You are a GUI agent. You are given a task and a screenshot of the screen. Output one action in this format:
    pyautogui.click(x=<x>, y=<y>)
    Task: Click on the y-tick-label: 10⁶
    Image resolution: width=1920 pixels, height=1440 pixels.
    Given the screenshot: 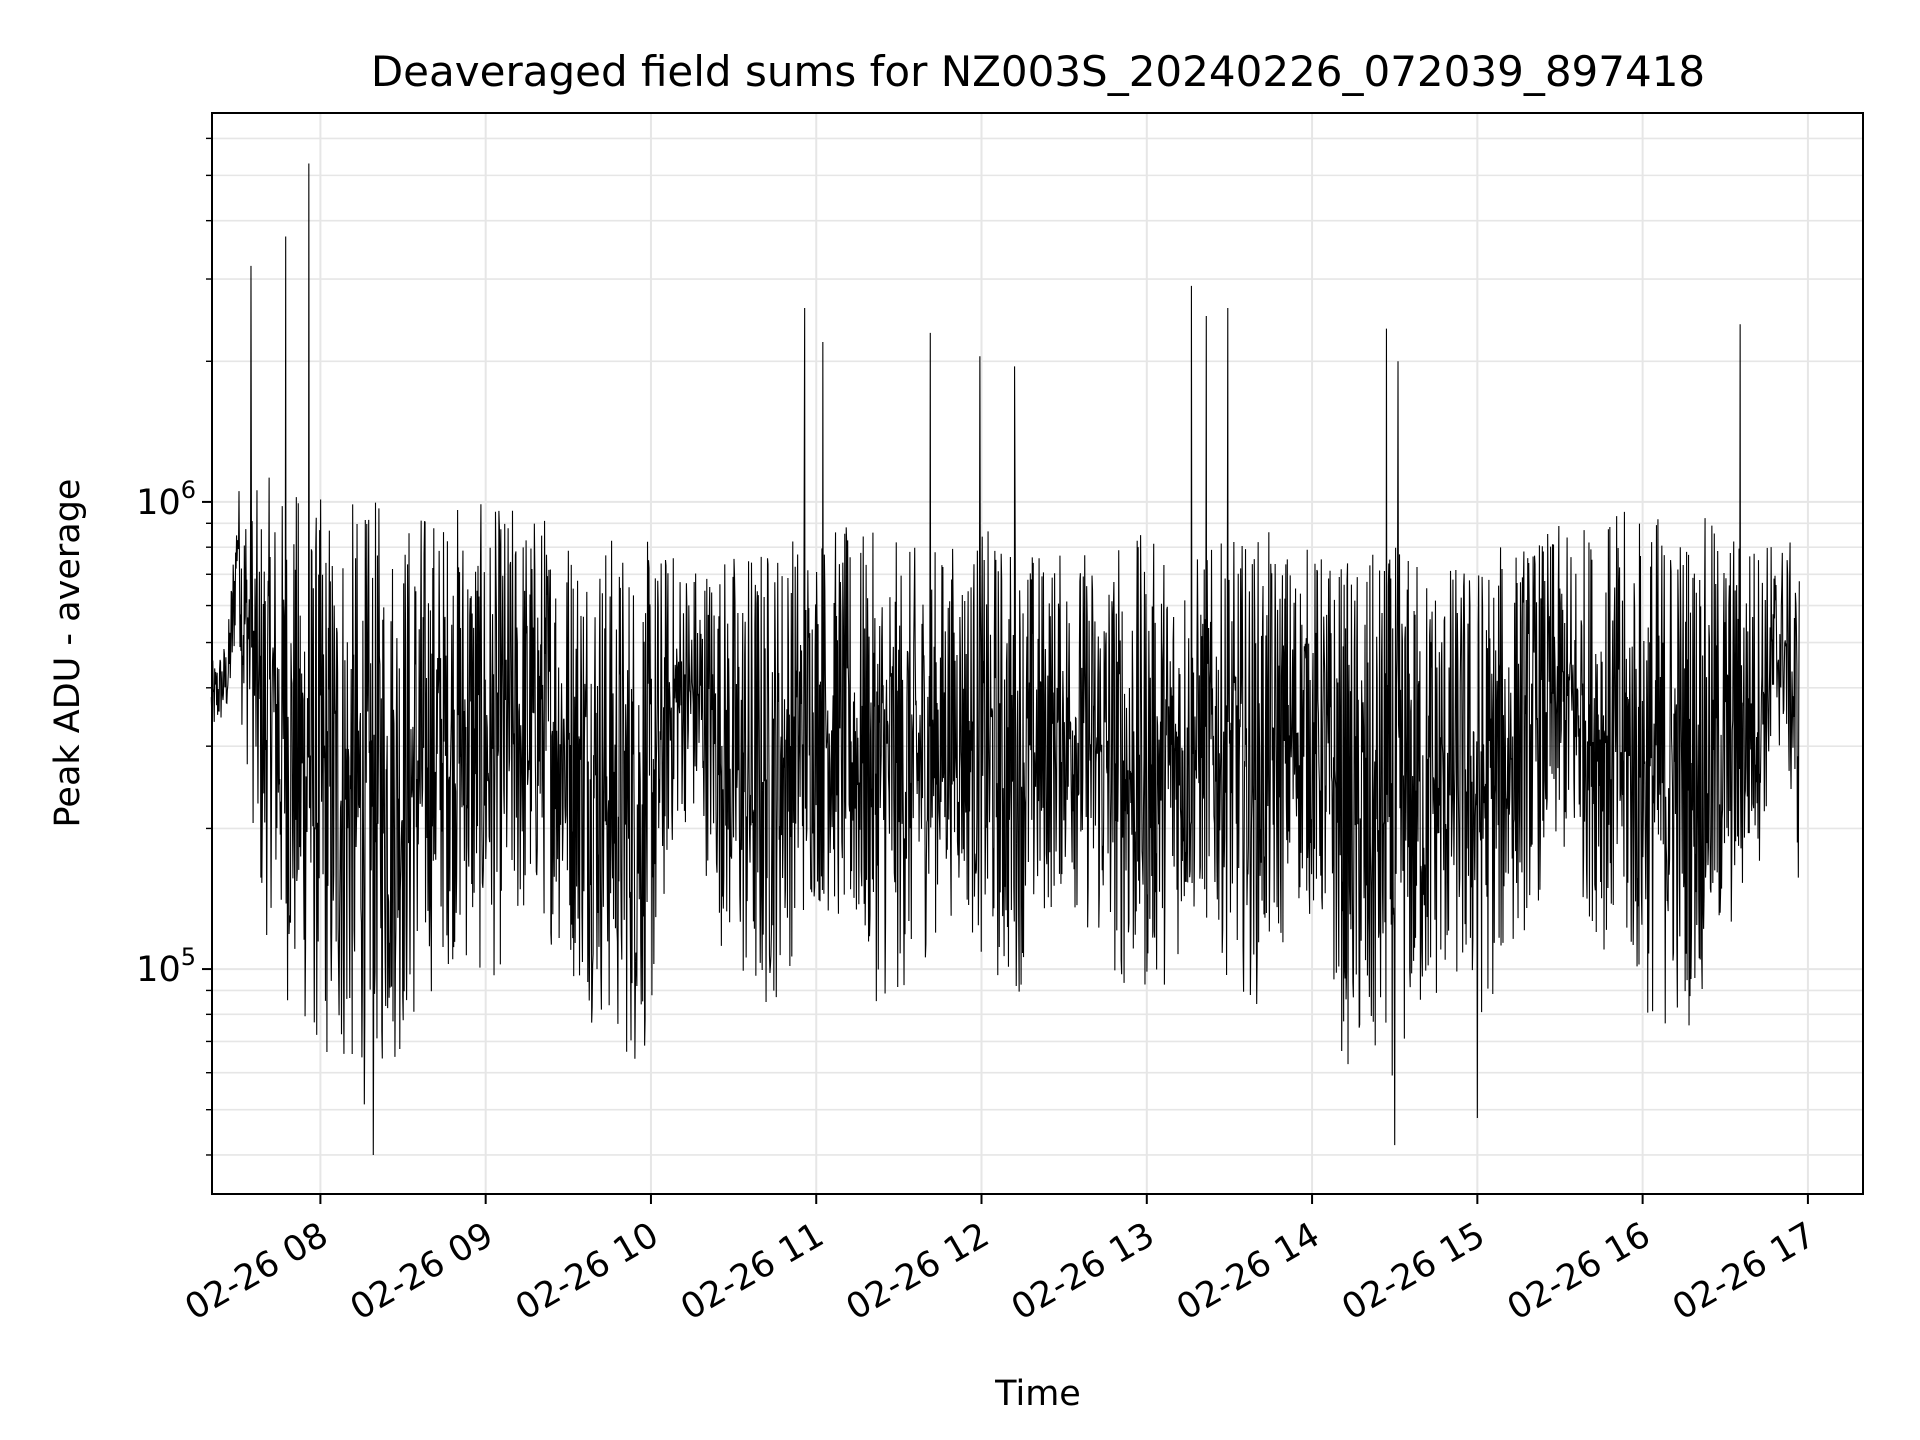 What is the action you would take?
    pyautogui.click(x=166, y=499)
    